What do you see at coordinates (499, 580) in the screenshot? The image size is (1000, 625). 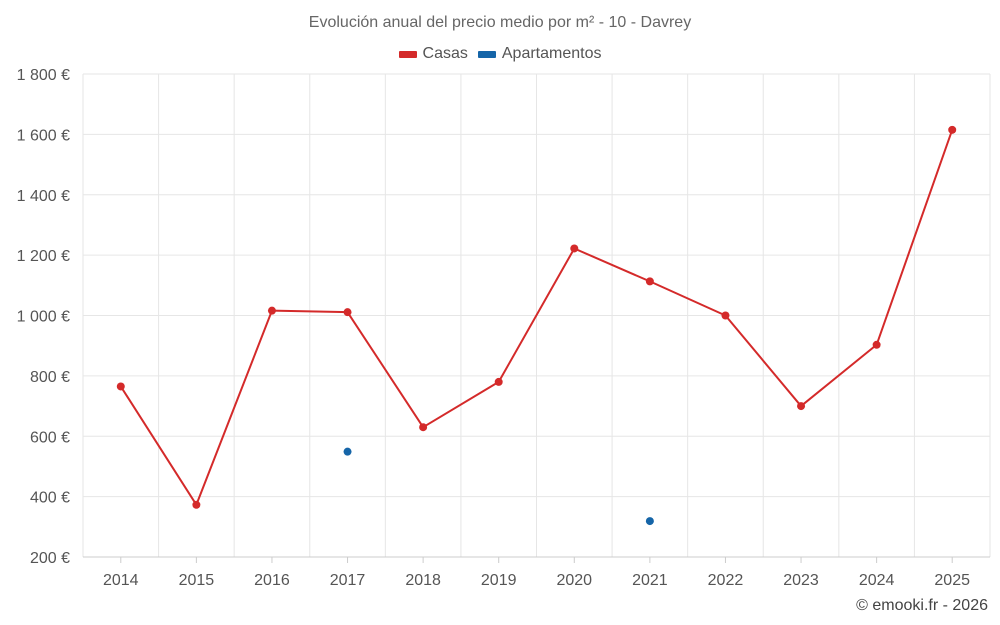 I see `x-tick-label: 2019` at bounding box center [499, 580].